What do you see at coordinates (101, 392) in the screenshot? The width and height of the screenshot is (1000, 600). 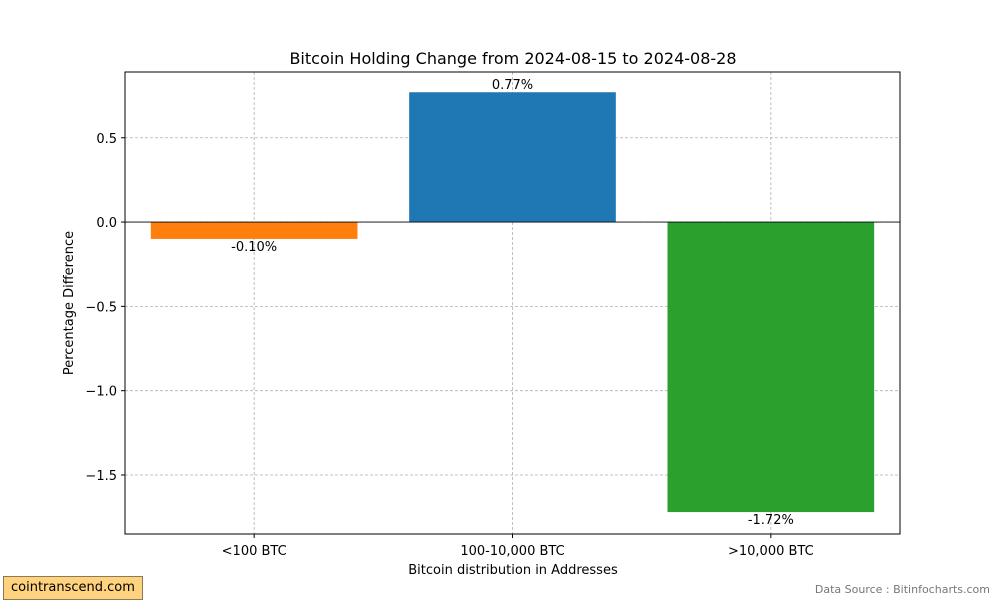 I see `y-tick-label: −1.0` at bounding box center [101, 392].